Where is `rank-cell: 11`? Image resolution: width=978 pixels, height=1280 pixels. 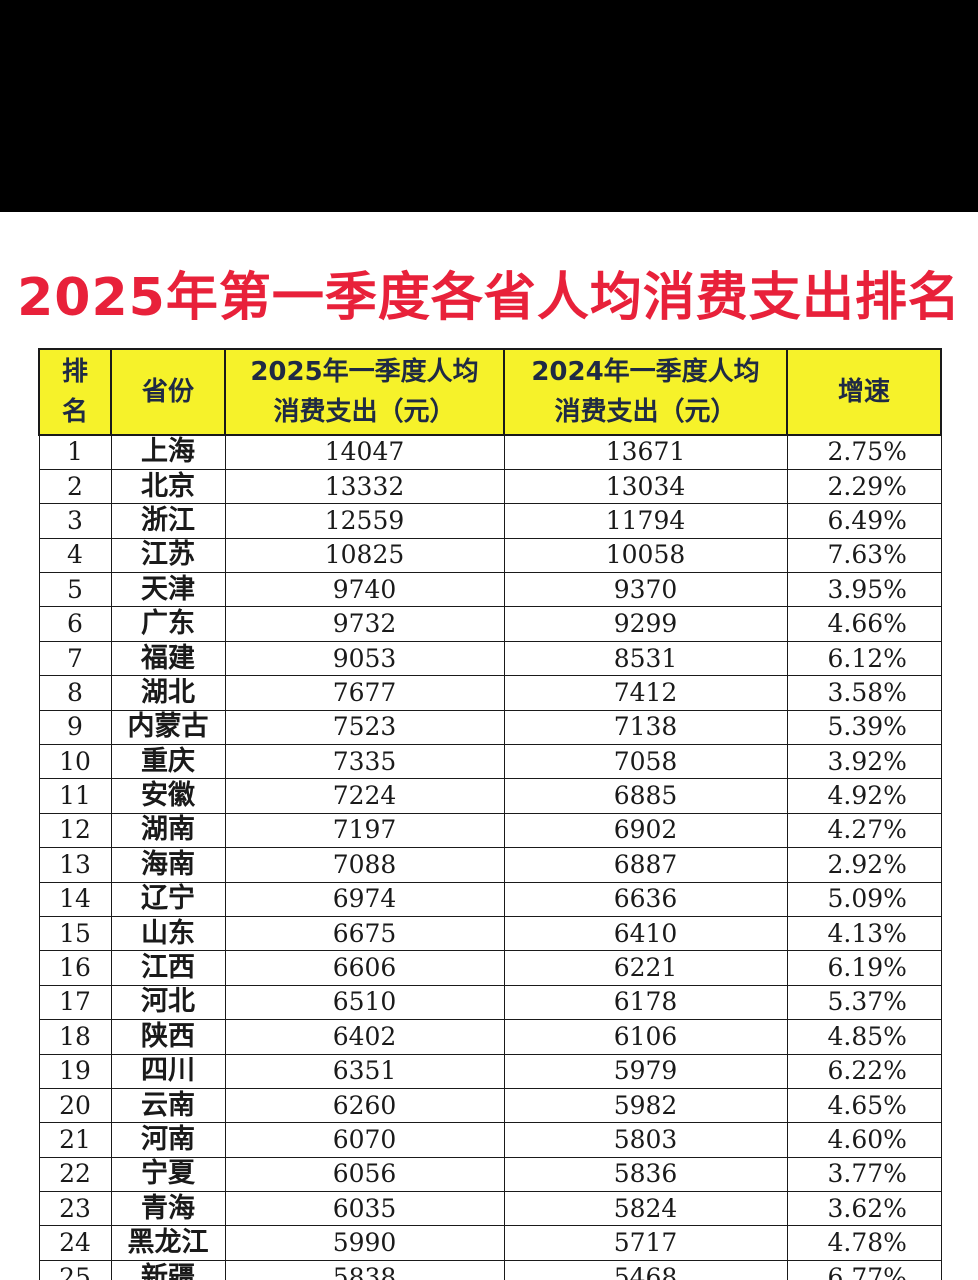 rank-cell: 11 is located at coordinates (75, 796).